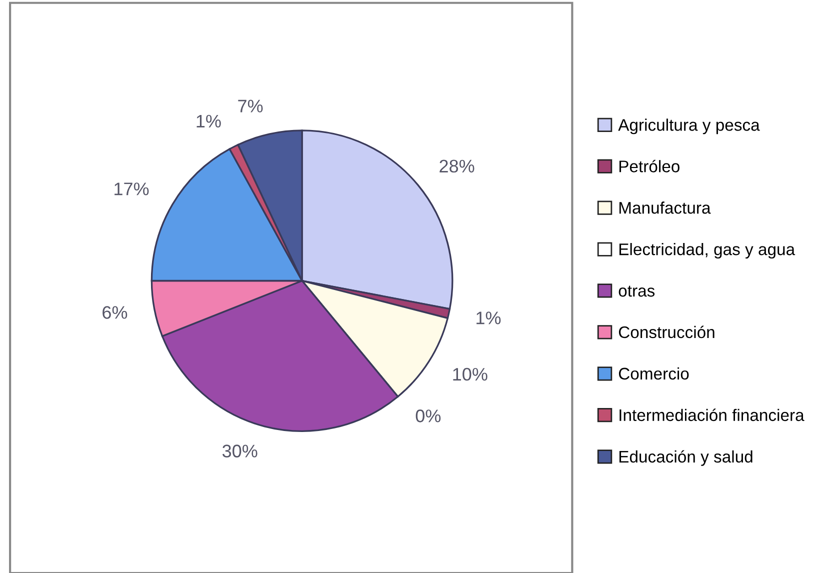 Image resolution: width=839 pixels, height=573 pixels. Describe the element at coordinates (653, 373) in the screenshot. I see `legend-label: Comercio` at that location.